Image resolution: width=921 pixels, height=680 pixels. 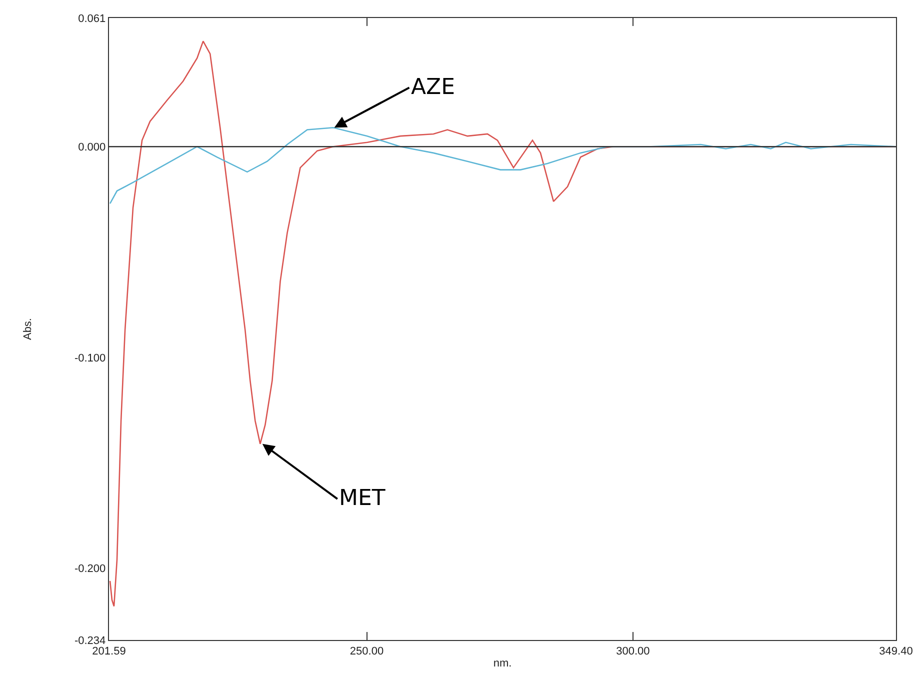 What do you see at coordinates (90, 640) in the screenshot?
I see `y-tick-label: -0.234` at bounding box center [90, 640].